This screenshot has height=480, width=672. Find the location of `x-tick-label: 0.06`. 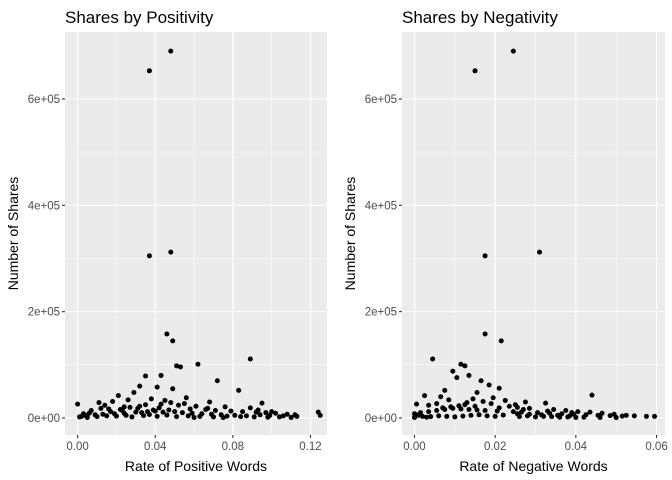

x-tick-label: 0.06 is located at coordinates (656, 447).